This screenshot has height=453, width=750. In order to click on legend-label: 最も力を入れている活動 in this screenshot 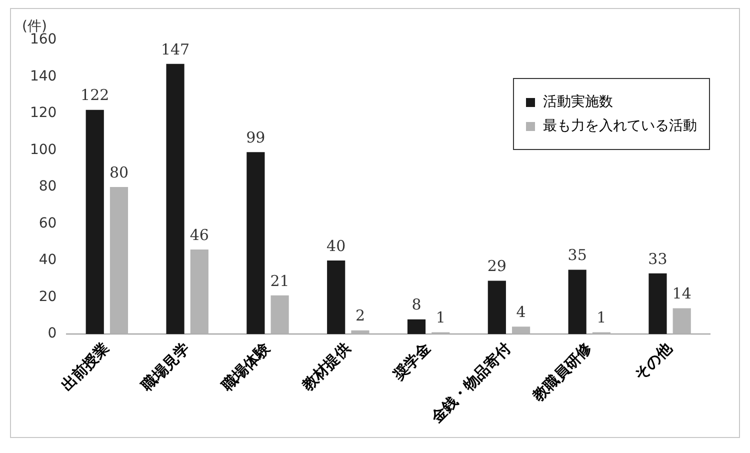, I will do `click(619, 126)`.